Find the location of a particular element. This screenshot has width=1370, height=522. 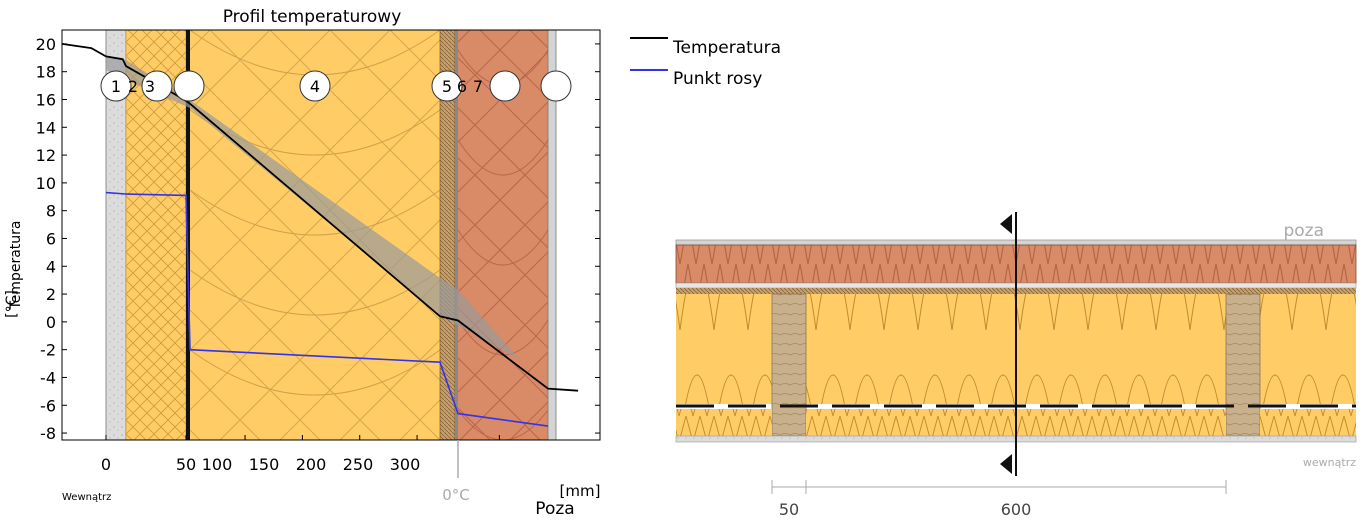

y-axis-label: Temperatura is located at coordinates (16, 266).